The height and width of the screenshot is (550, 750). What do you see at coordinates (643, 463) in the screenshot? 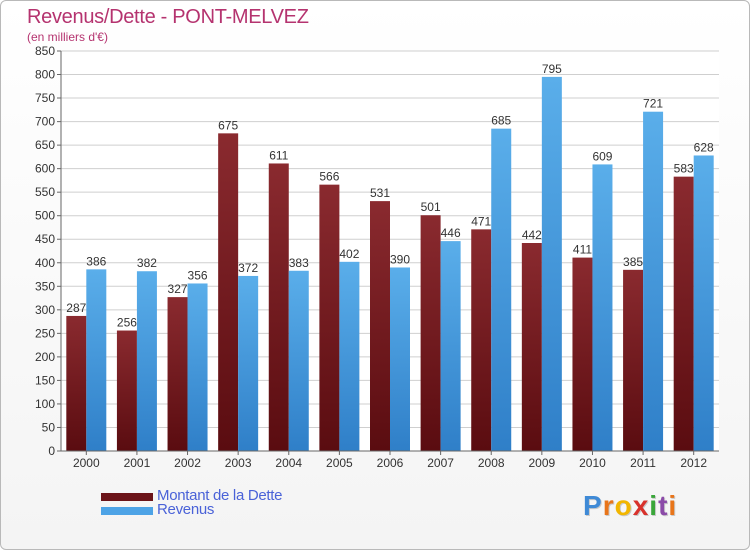
I see `x-tick-label: 2011` at bounding box center [643, 463].